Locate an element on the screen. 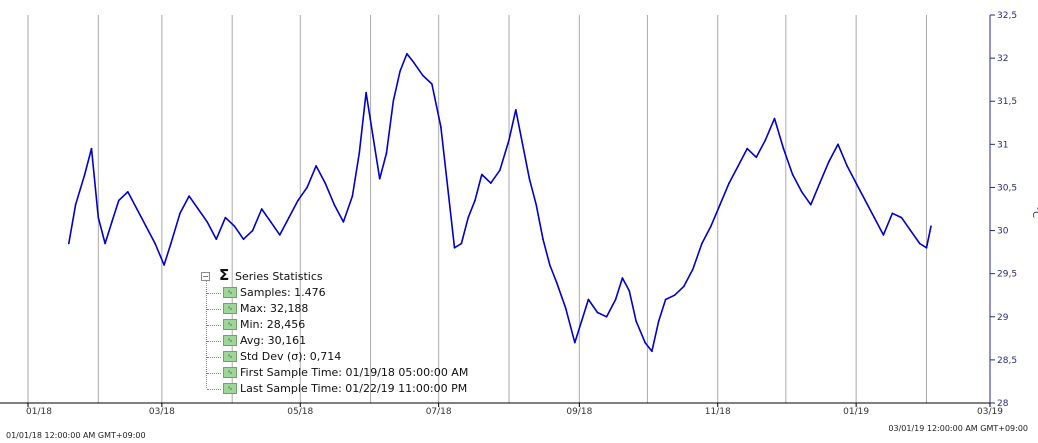  y-tick-label: 29,5 is located at coordinates (1007, 275).